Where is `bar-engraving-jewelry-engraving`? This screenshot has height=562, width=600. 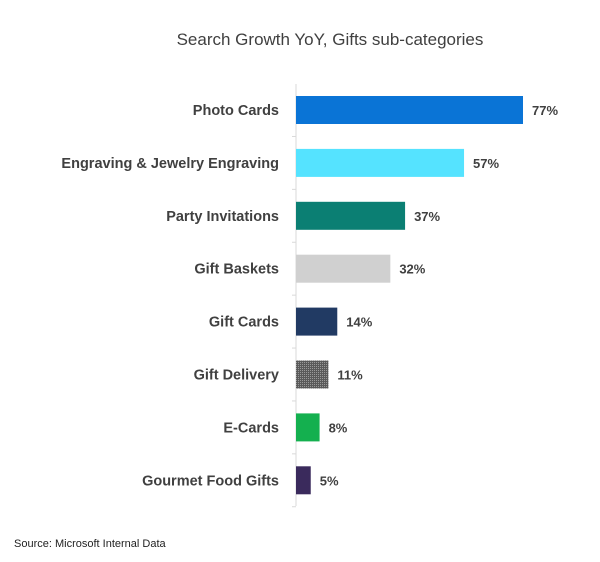
bar-engraving-jewelry-engraving is located at coordinates (380, 162).